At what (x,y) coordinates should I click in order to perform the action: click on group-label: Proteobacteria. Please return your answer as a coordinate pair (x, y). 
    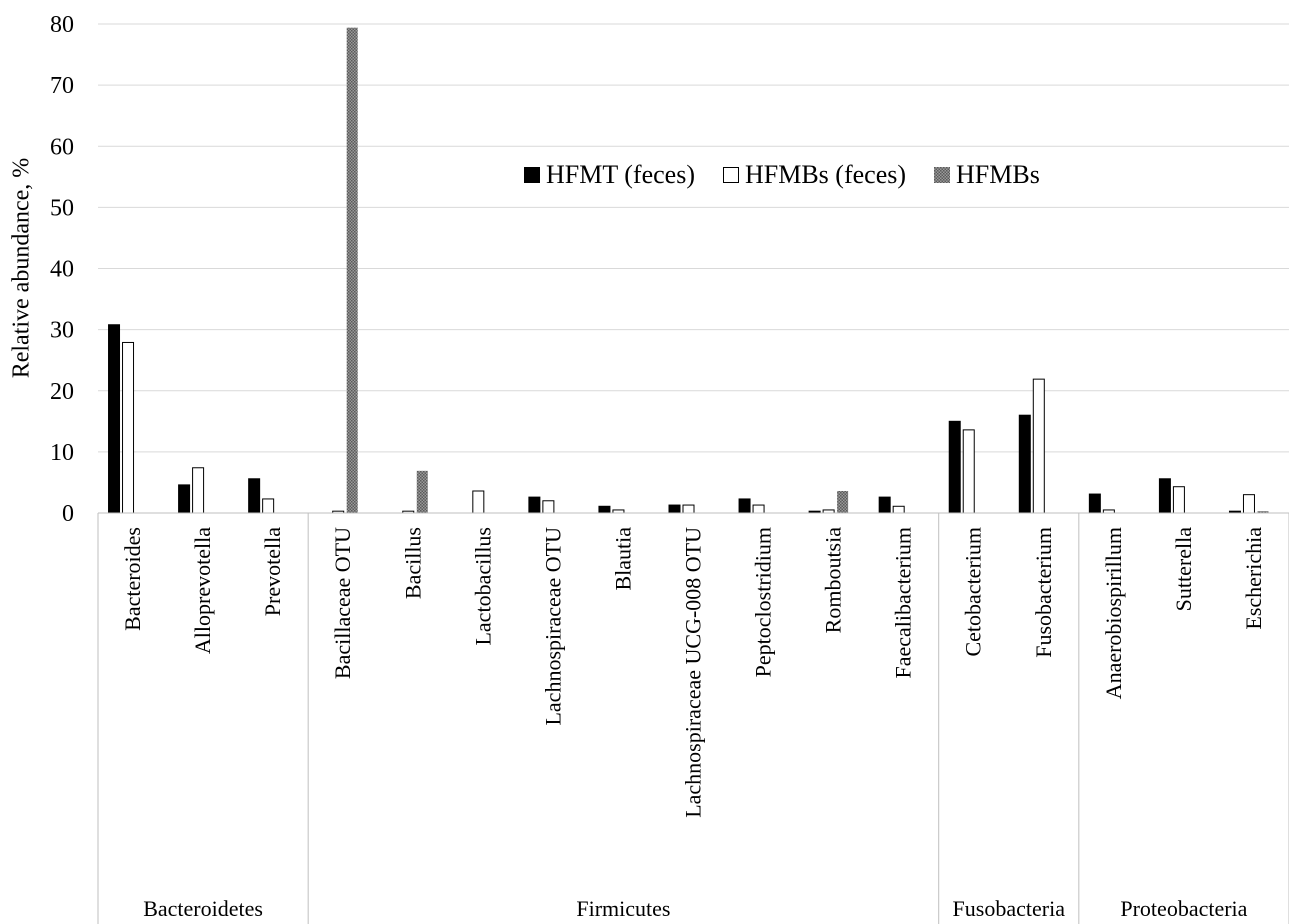
    Looking at the image, I should click on (1183, 908).